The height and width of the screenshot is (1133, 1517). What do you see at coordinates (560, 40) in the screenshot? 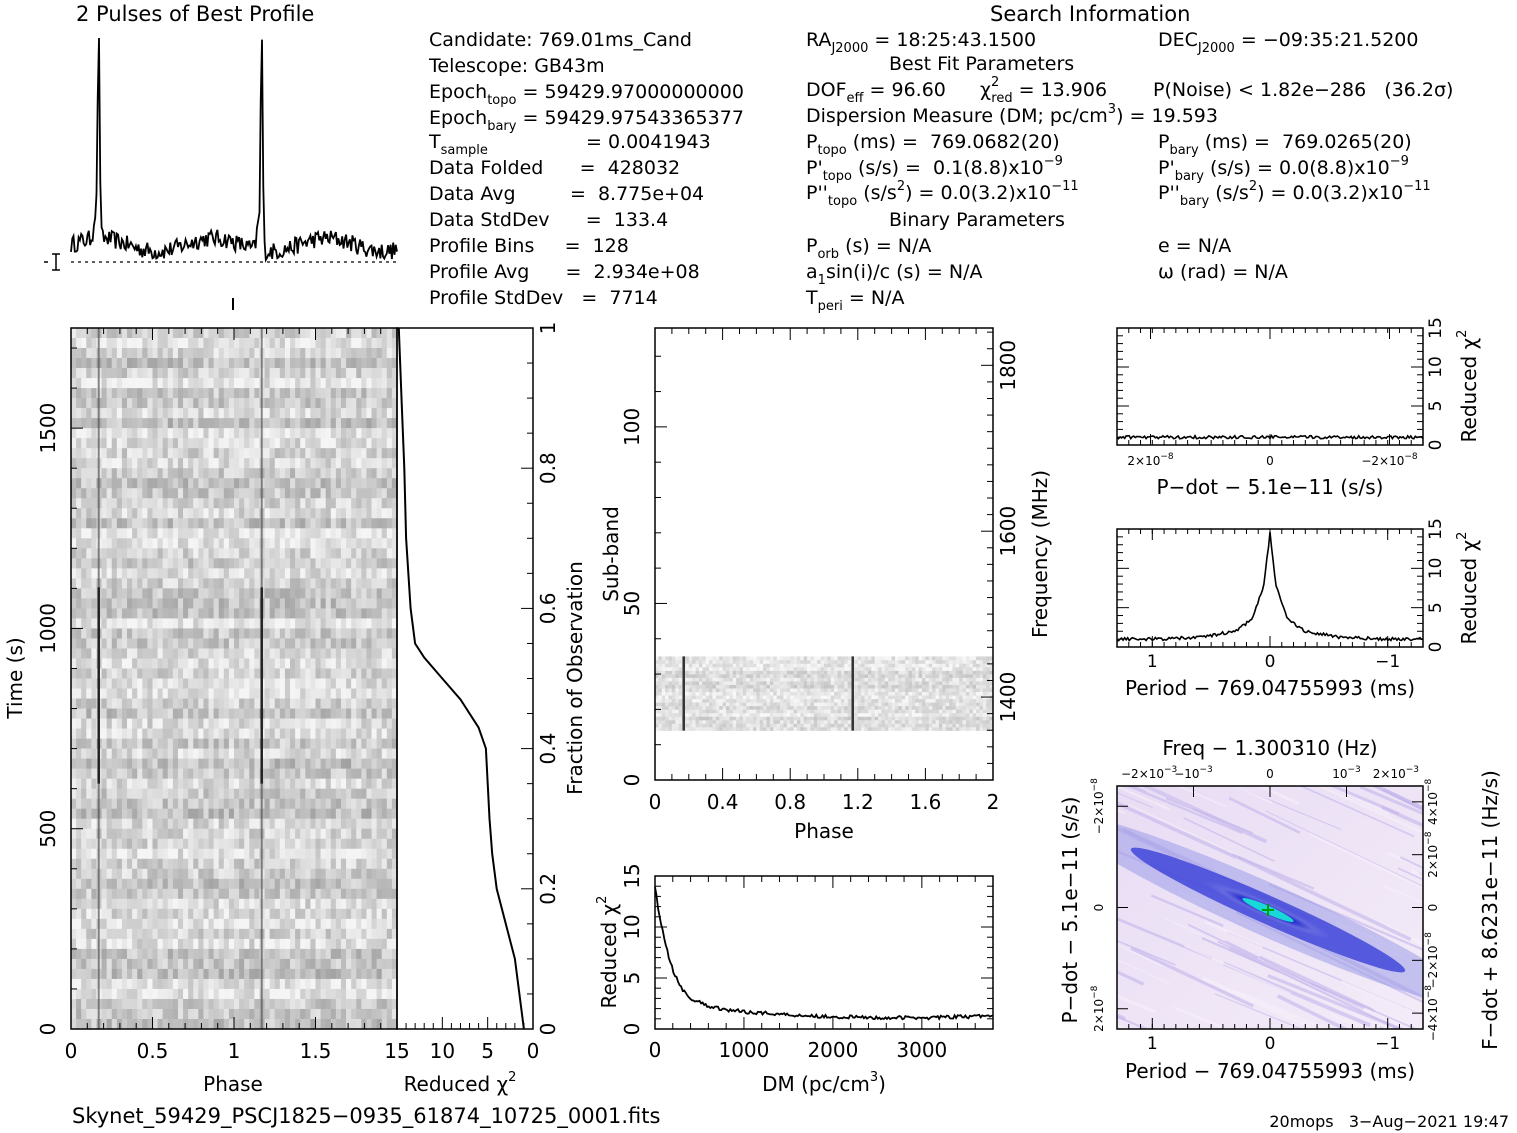
I see `info-candidate: Candidate: 769.01ms_Cand` at bounding box center [560, 40].